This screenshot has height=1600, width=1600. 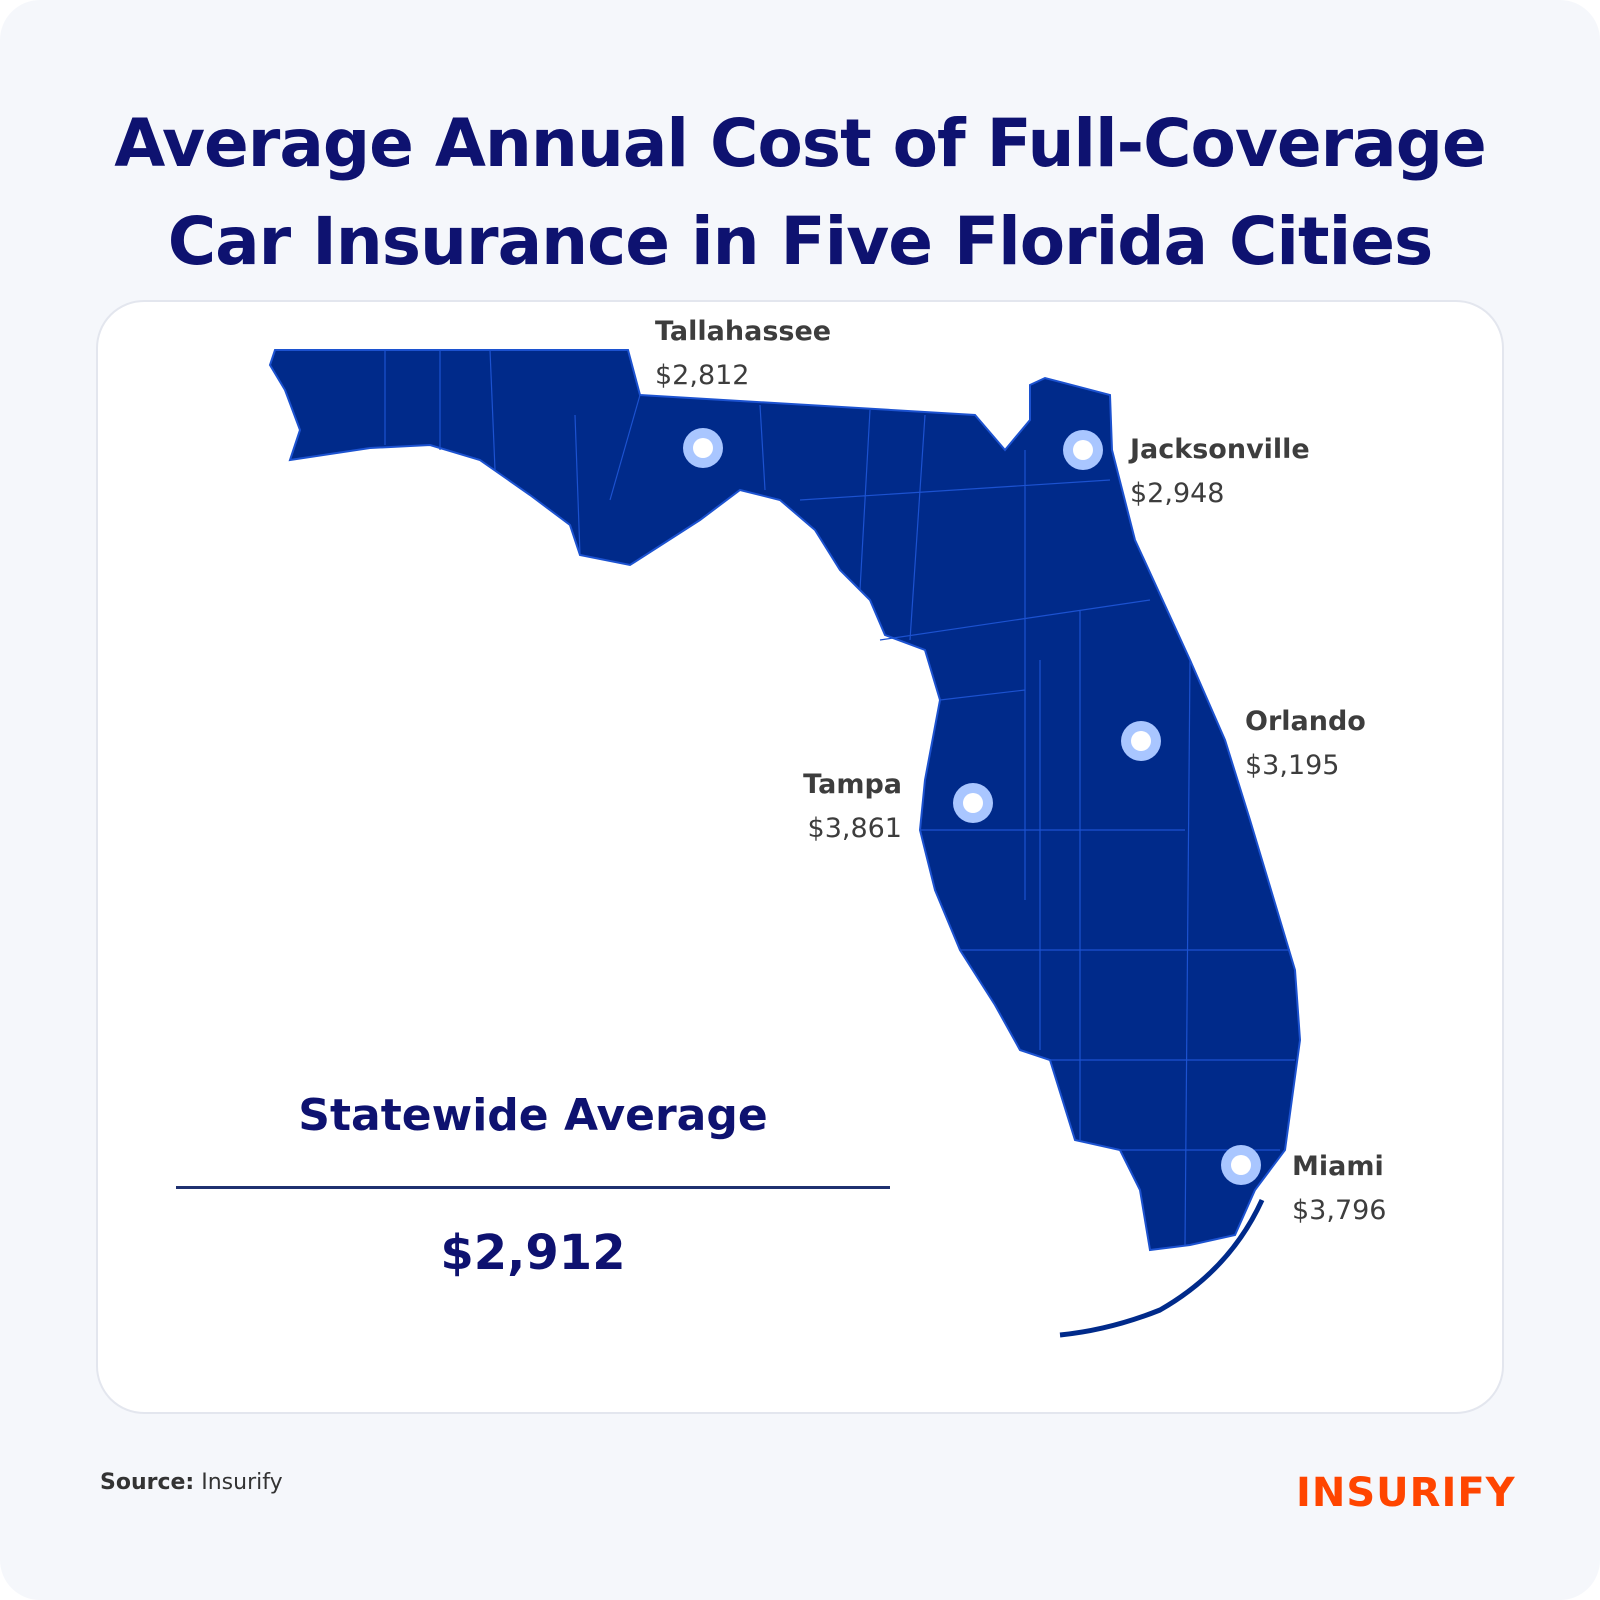 What do you see at coordinates (1241, 1165) in the screenshot?
I see `marker-miami` at bounding box center [1241, 1165].